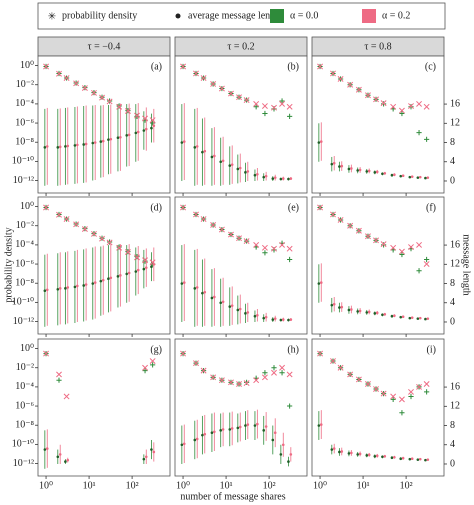  What do you see at coordinates (240, 46) in the screenshot?
I see `strip-label: τ = 0.2` at bounding box center [240, 46].